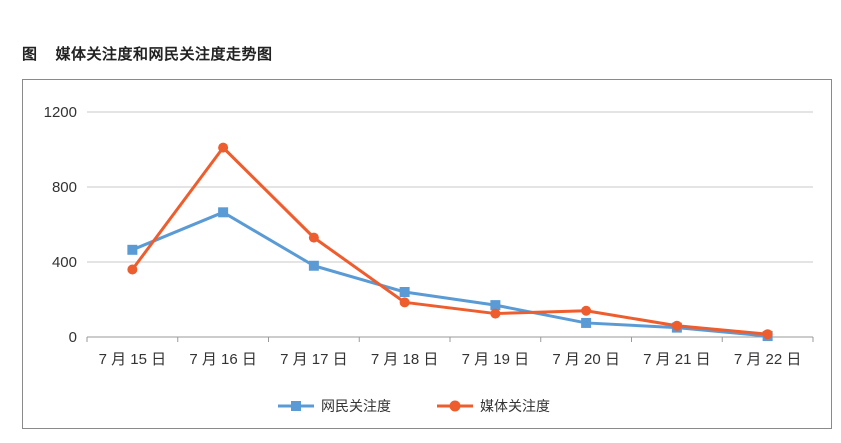 The image size is (841, 443). I want to click on x-tick-label: 7 月 20 日, so click(586, 359).